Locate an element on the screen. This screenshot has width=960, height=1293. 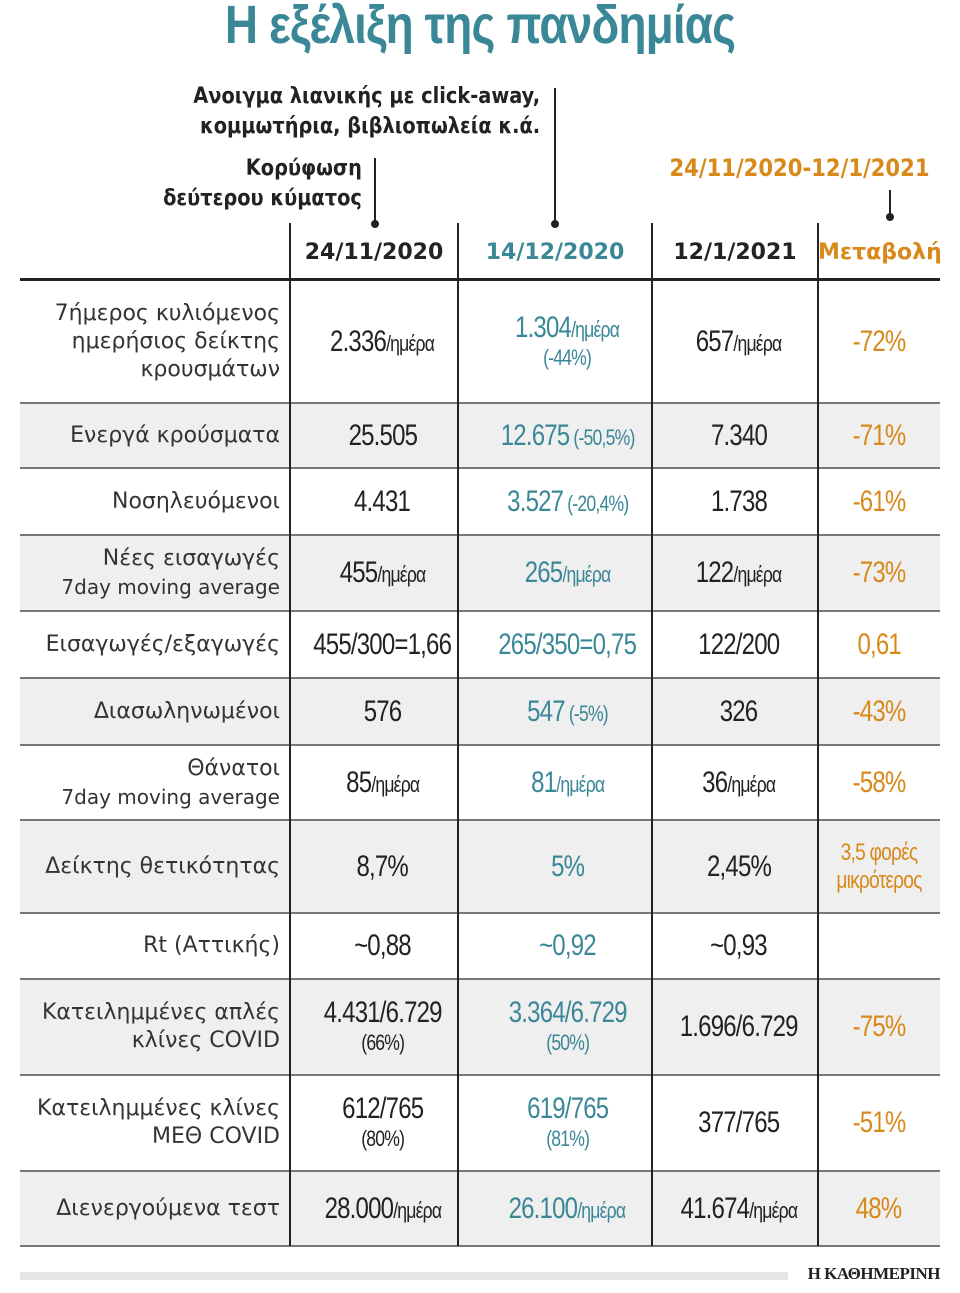
row-label-line: Θάνατοι is located at coordinates (233, 768).